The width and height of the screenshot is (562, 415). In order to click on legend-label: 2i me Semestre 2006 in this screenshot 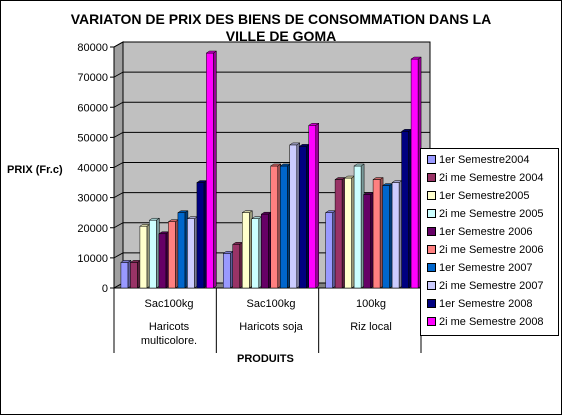, I will do `click(491, 250)`.